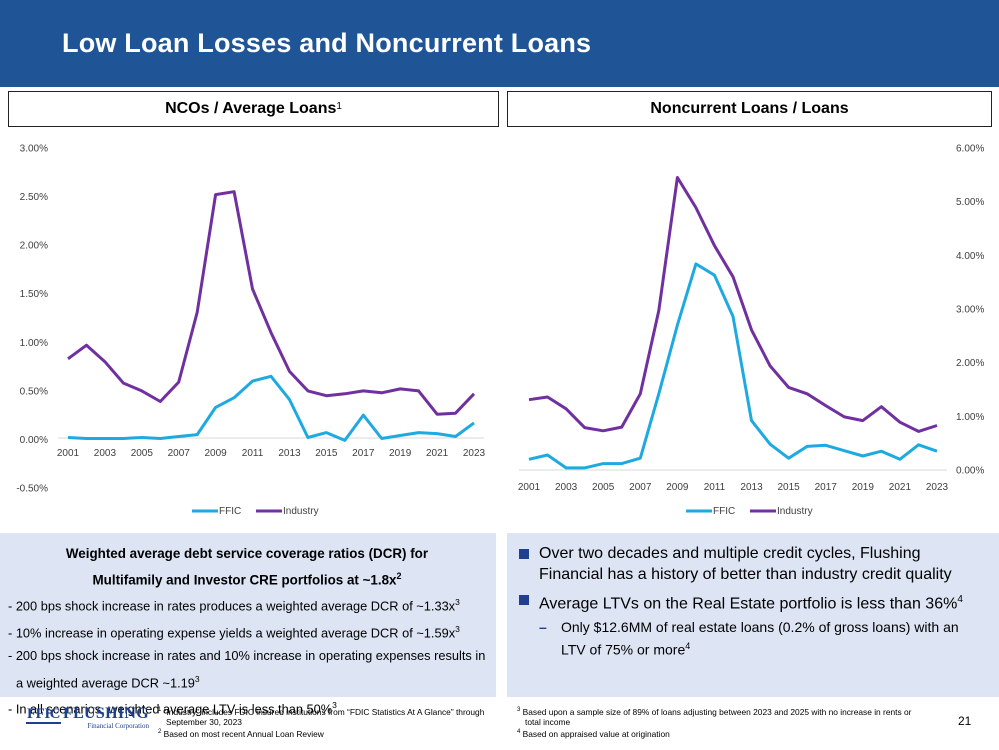  I want to click on slide-title: Low Loan Losses and Noncurrent Loans, so click(327, 43).